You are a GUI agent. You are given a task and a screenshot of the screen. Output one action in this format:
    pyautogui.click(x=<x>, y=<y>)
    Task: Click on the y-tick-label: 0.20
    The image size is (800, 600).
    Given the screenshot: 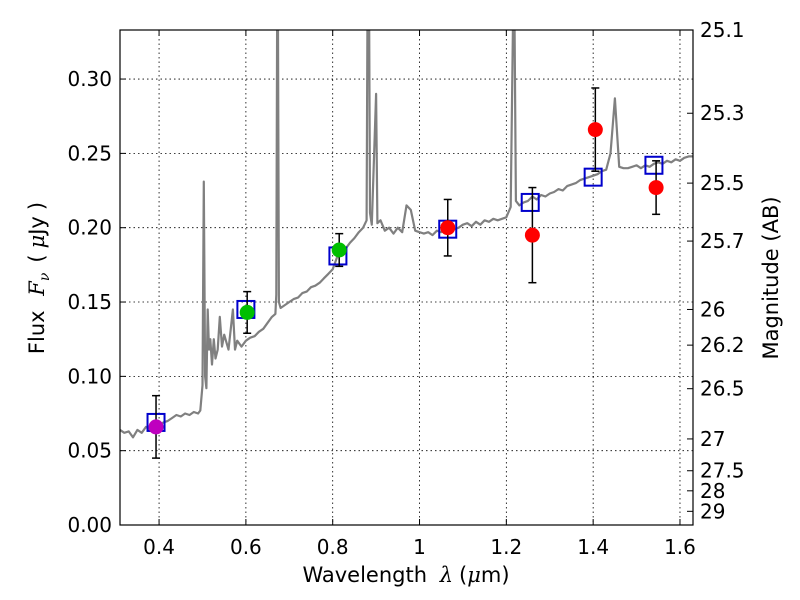 What is the action you would take?
    pyautogui.click(x=89, y=228)
    